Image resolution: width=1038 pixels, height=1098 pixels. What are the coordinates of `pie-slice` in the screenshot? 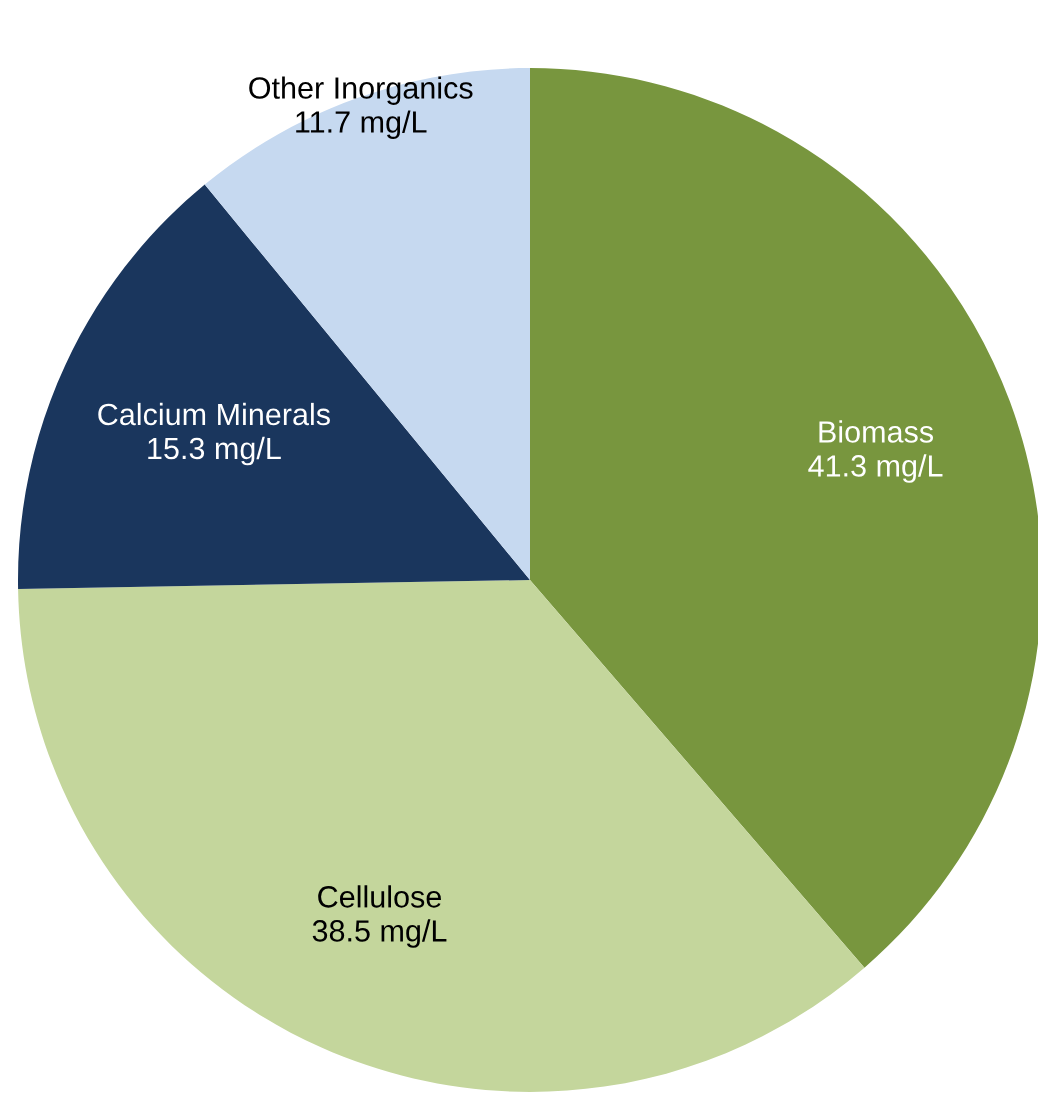 It's located at (367, 324).